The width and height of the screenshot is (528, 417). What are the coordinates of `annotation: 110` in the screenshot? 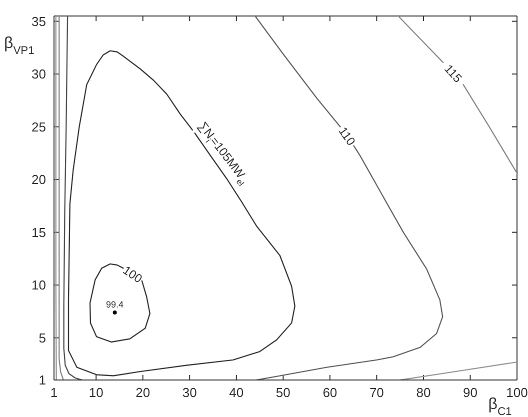 It's located at (347, 136).